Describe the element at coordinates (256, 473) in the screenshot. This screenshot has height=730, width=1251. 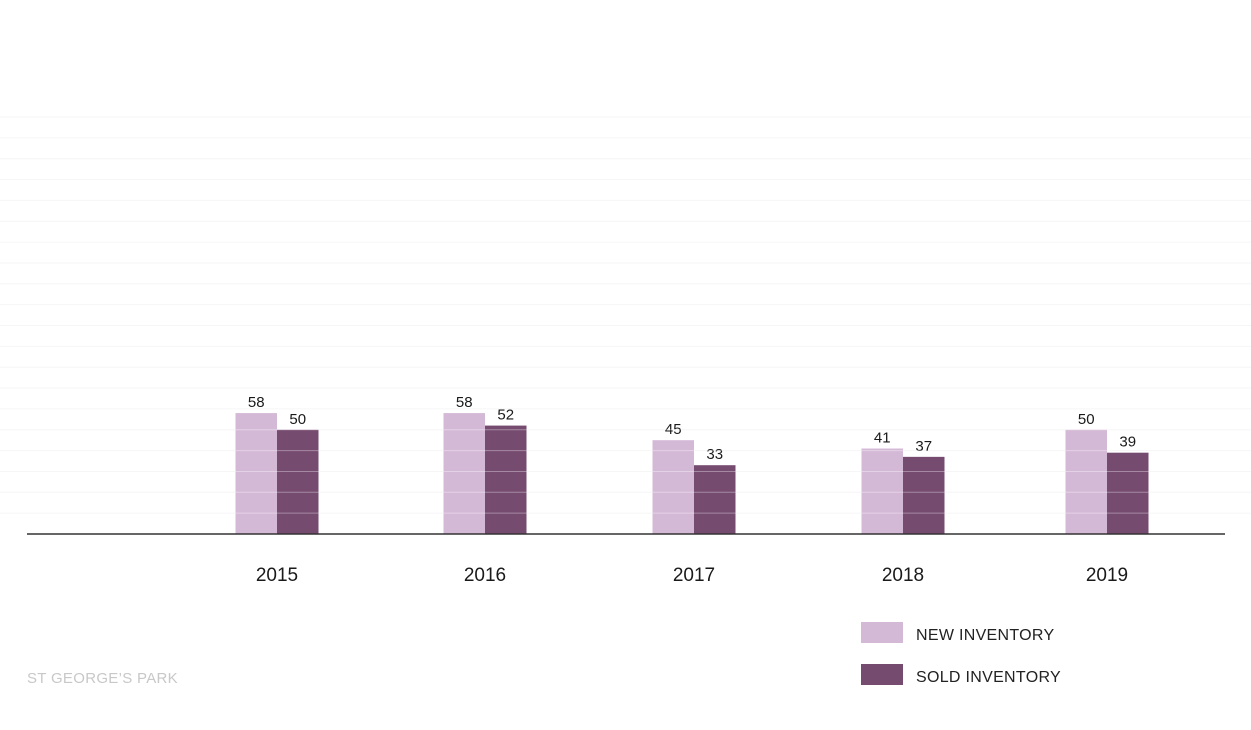
I see `bar-new-2015` at that location.